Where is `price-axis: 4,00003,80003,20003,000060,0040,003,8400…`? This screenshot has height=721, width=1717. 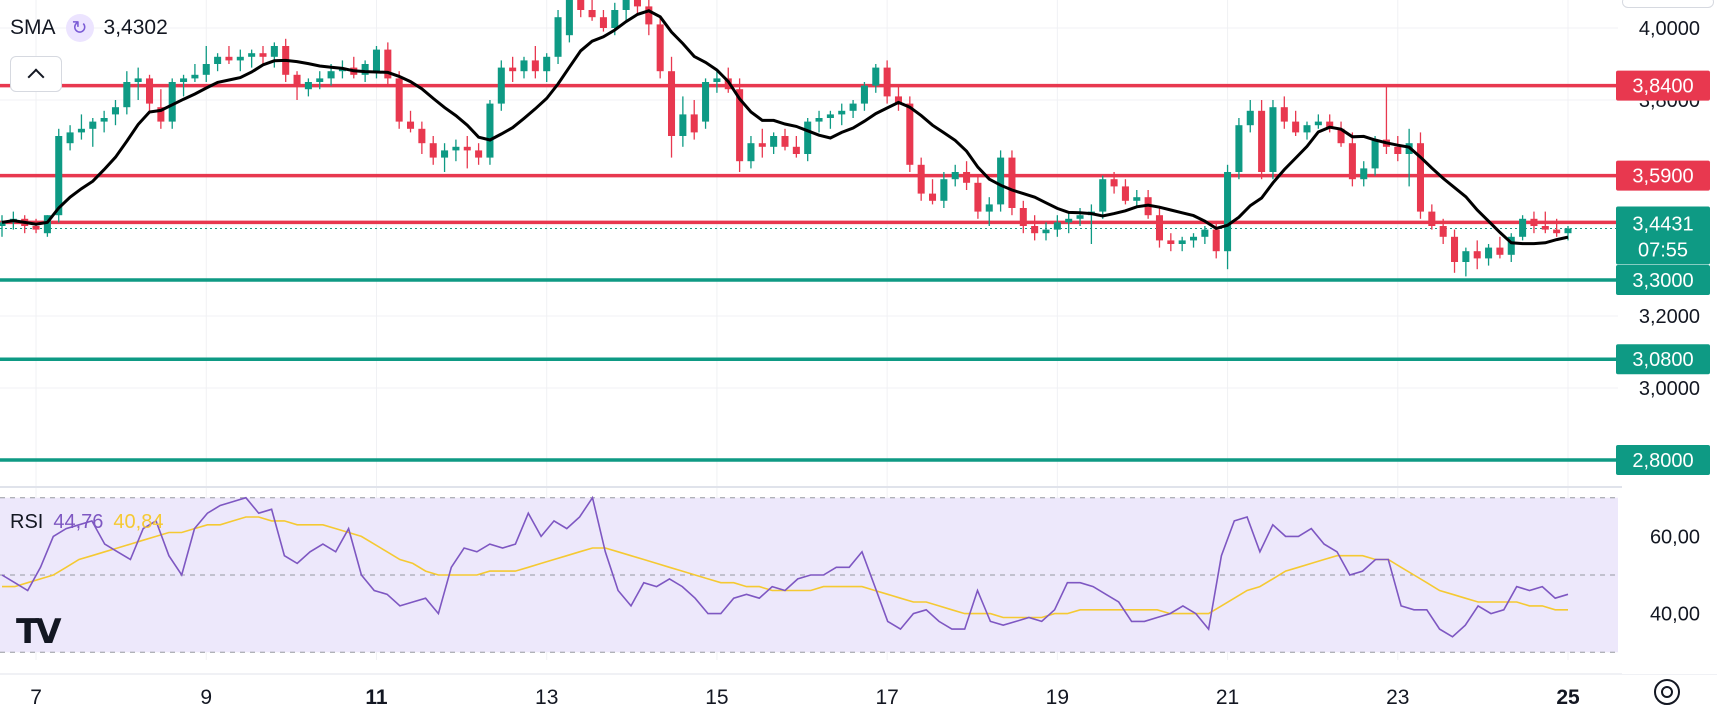 price-axis: 4,00003,80003,20003,000060,0040,003,8400… is located at coordinates (1666, 337).